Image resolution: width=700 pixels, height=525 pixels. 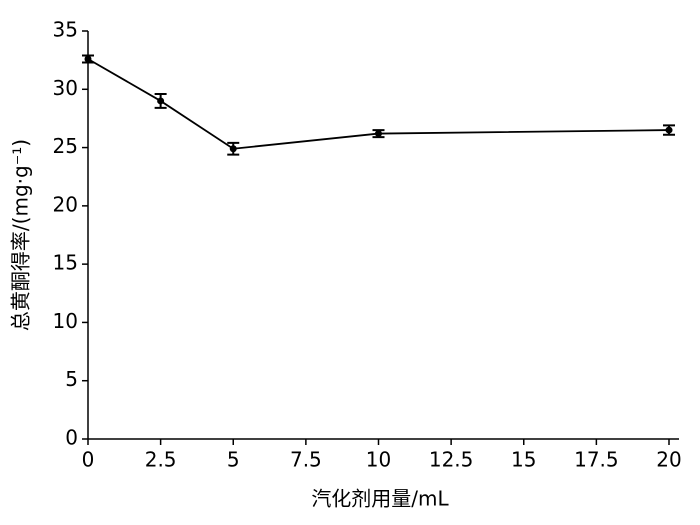 I want to click on y-tick-label: 10, so click(x=65, y=321).